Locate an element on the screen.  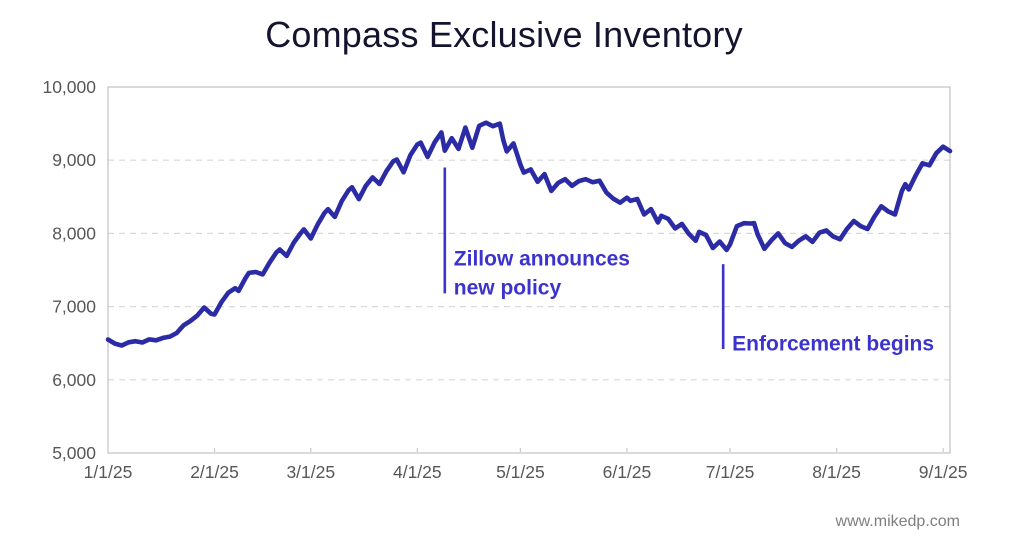
x-axis-label: 2/1/25 is located at coordinates (214, 472).